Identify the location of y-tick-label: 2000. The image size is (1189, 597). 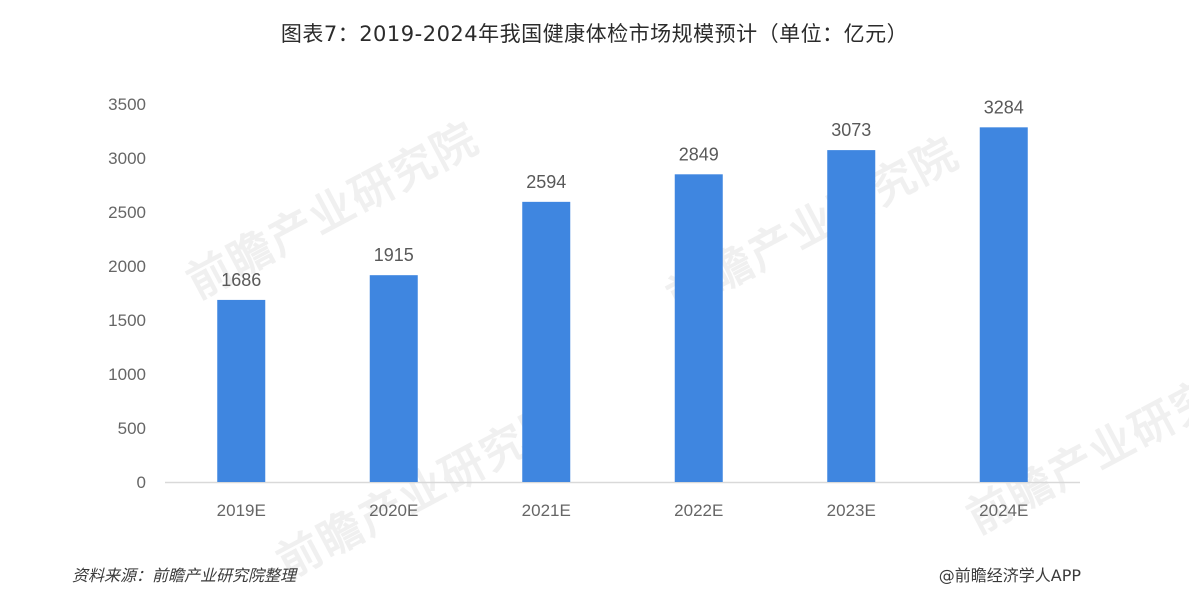
(127, 266).